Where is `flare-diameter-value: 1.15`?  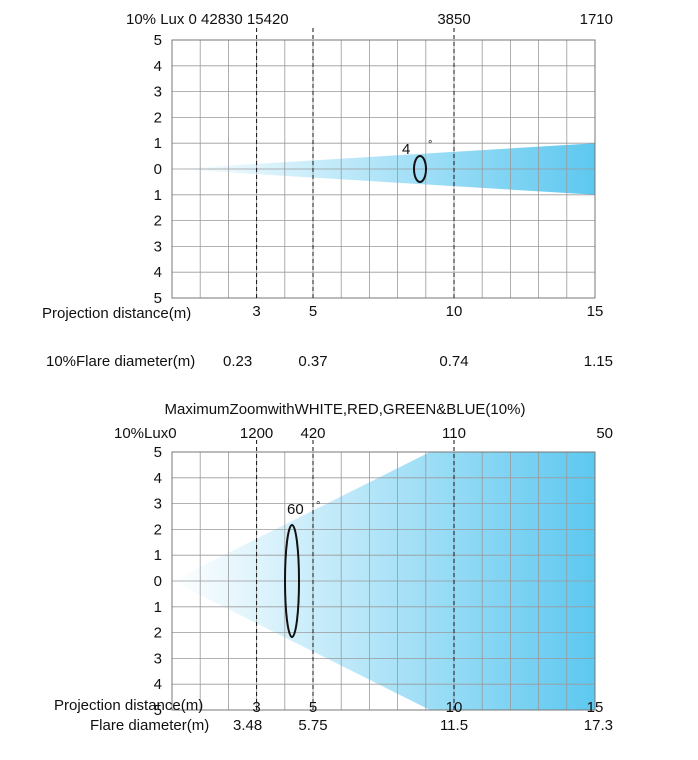
flare-diameter-value: 1.15 is located at coordinates (598, 361).